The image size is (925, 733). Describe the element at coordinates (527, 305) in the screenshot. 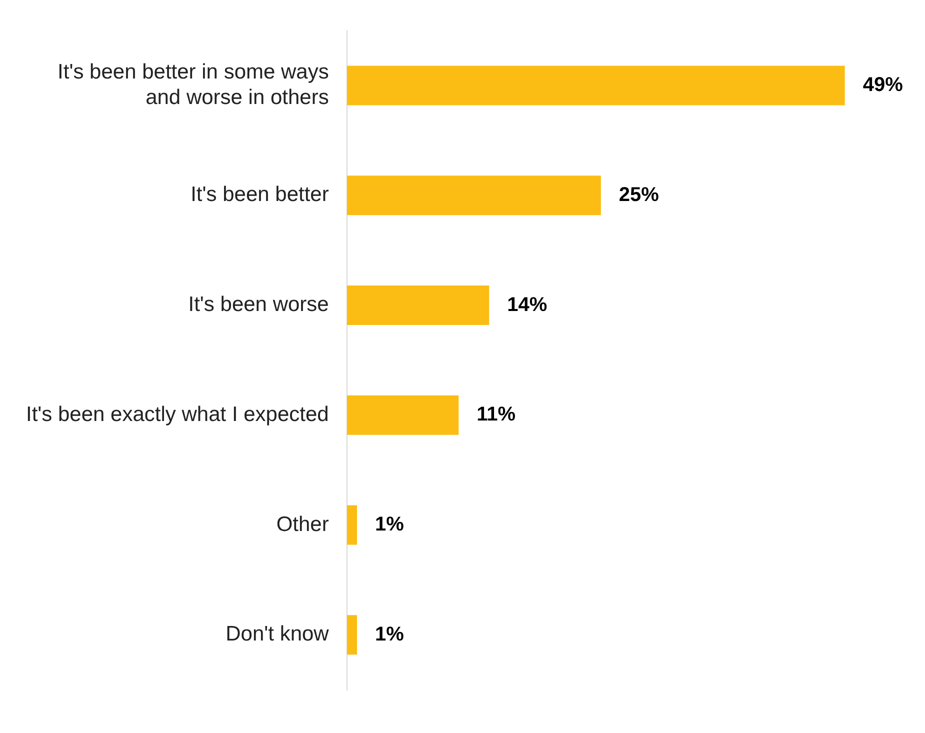

I see `data-label: 14%` at that location.